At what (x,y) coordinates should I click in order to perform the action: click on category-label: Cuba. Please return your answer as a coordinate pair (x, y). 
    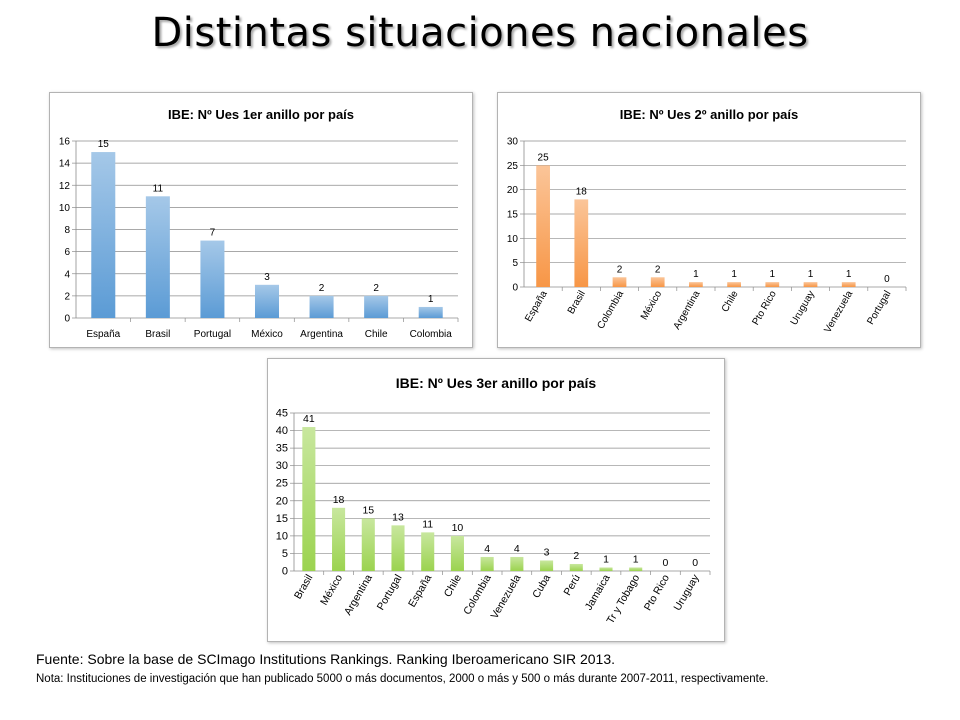
    Looking at the image, I should click on (541, 586).